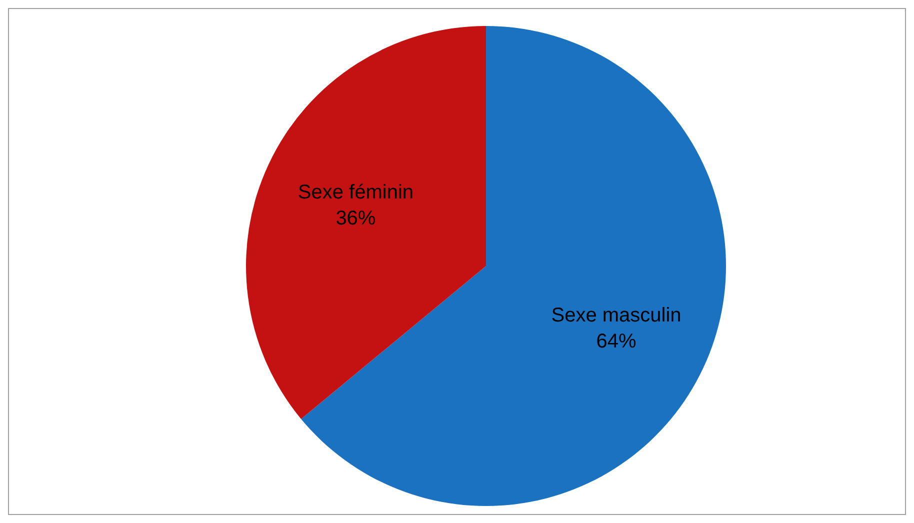 The image size is (914, 523). I want to click on data-label: 36%, so click(356, 219).